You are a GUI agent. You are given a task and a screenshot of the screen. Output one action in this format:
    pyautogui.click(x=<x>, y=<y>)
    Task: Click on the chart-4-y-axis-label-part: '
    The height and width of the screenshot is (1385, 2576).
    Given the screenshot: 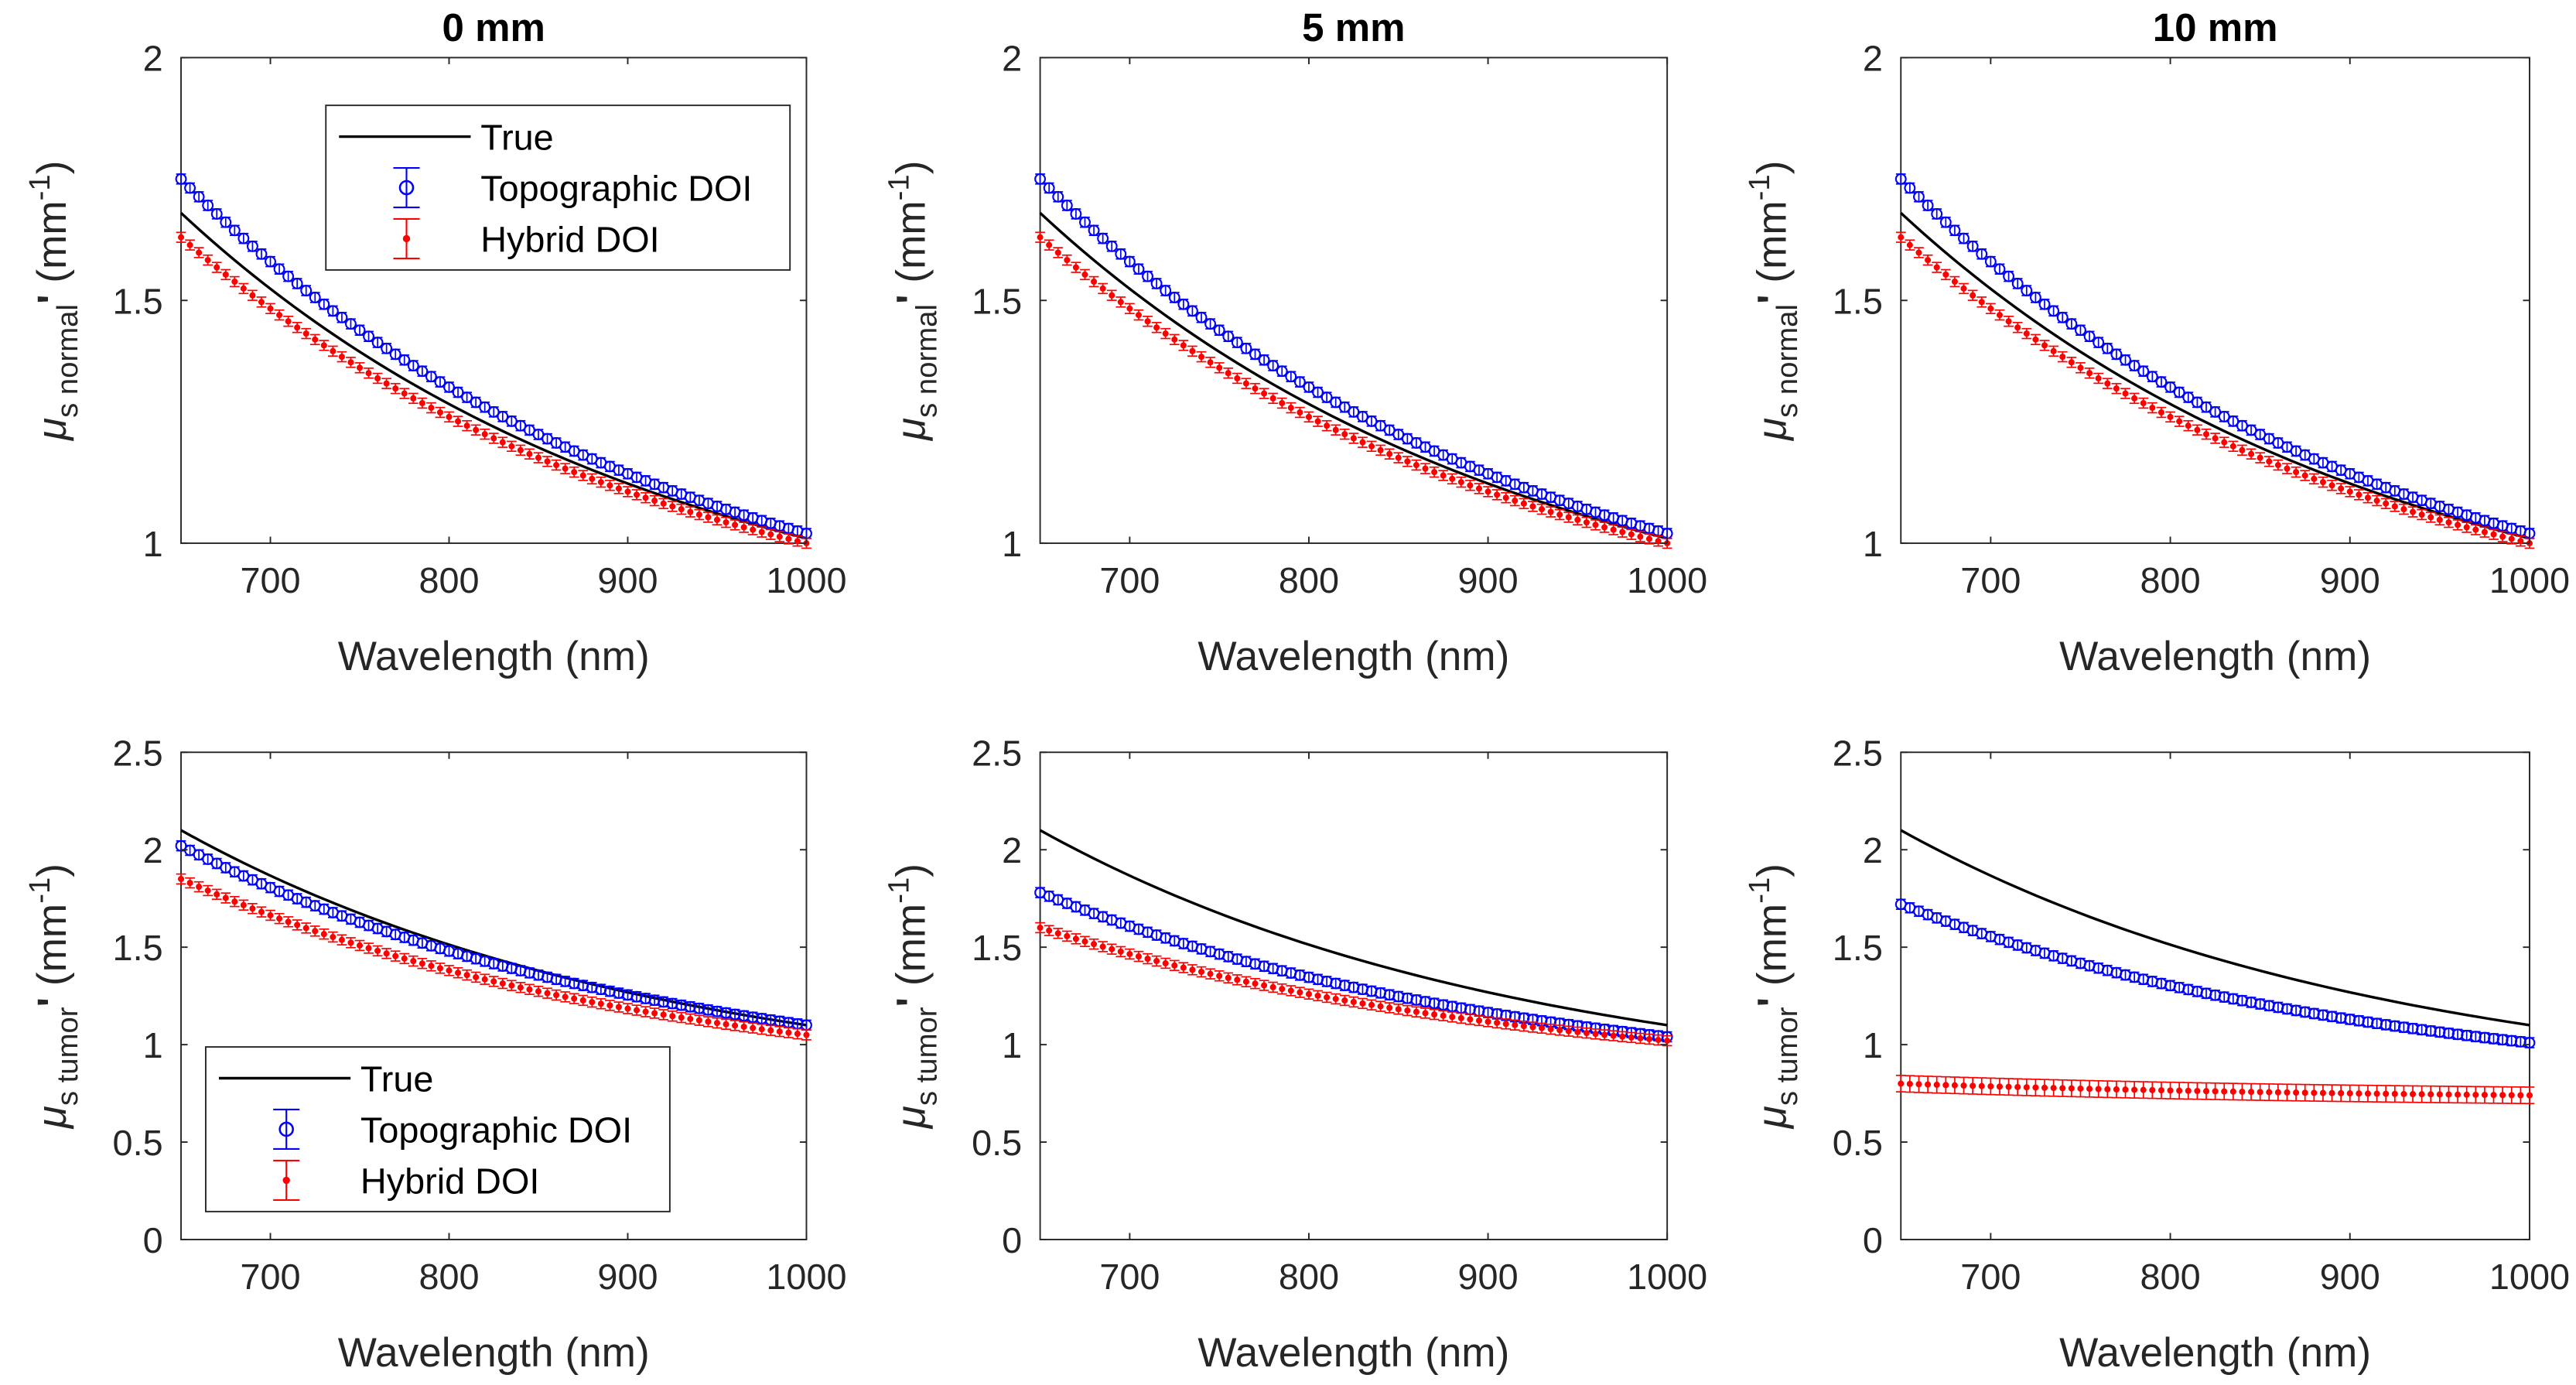 What is the action you would take?
    pyautogui.click(x=52, y=1002)
    